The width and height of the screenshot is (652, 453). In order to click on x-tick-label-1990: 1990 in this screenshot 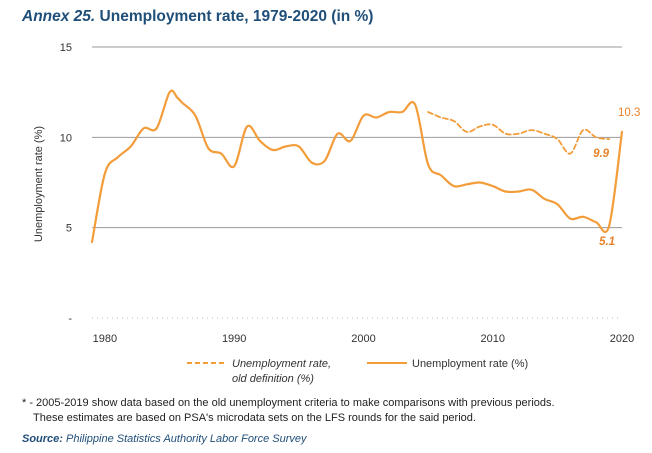, I will do `click(234, 339)`.